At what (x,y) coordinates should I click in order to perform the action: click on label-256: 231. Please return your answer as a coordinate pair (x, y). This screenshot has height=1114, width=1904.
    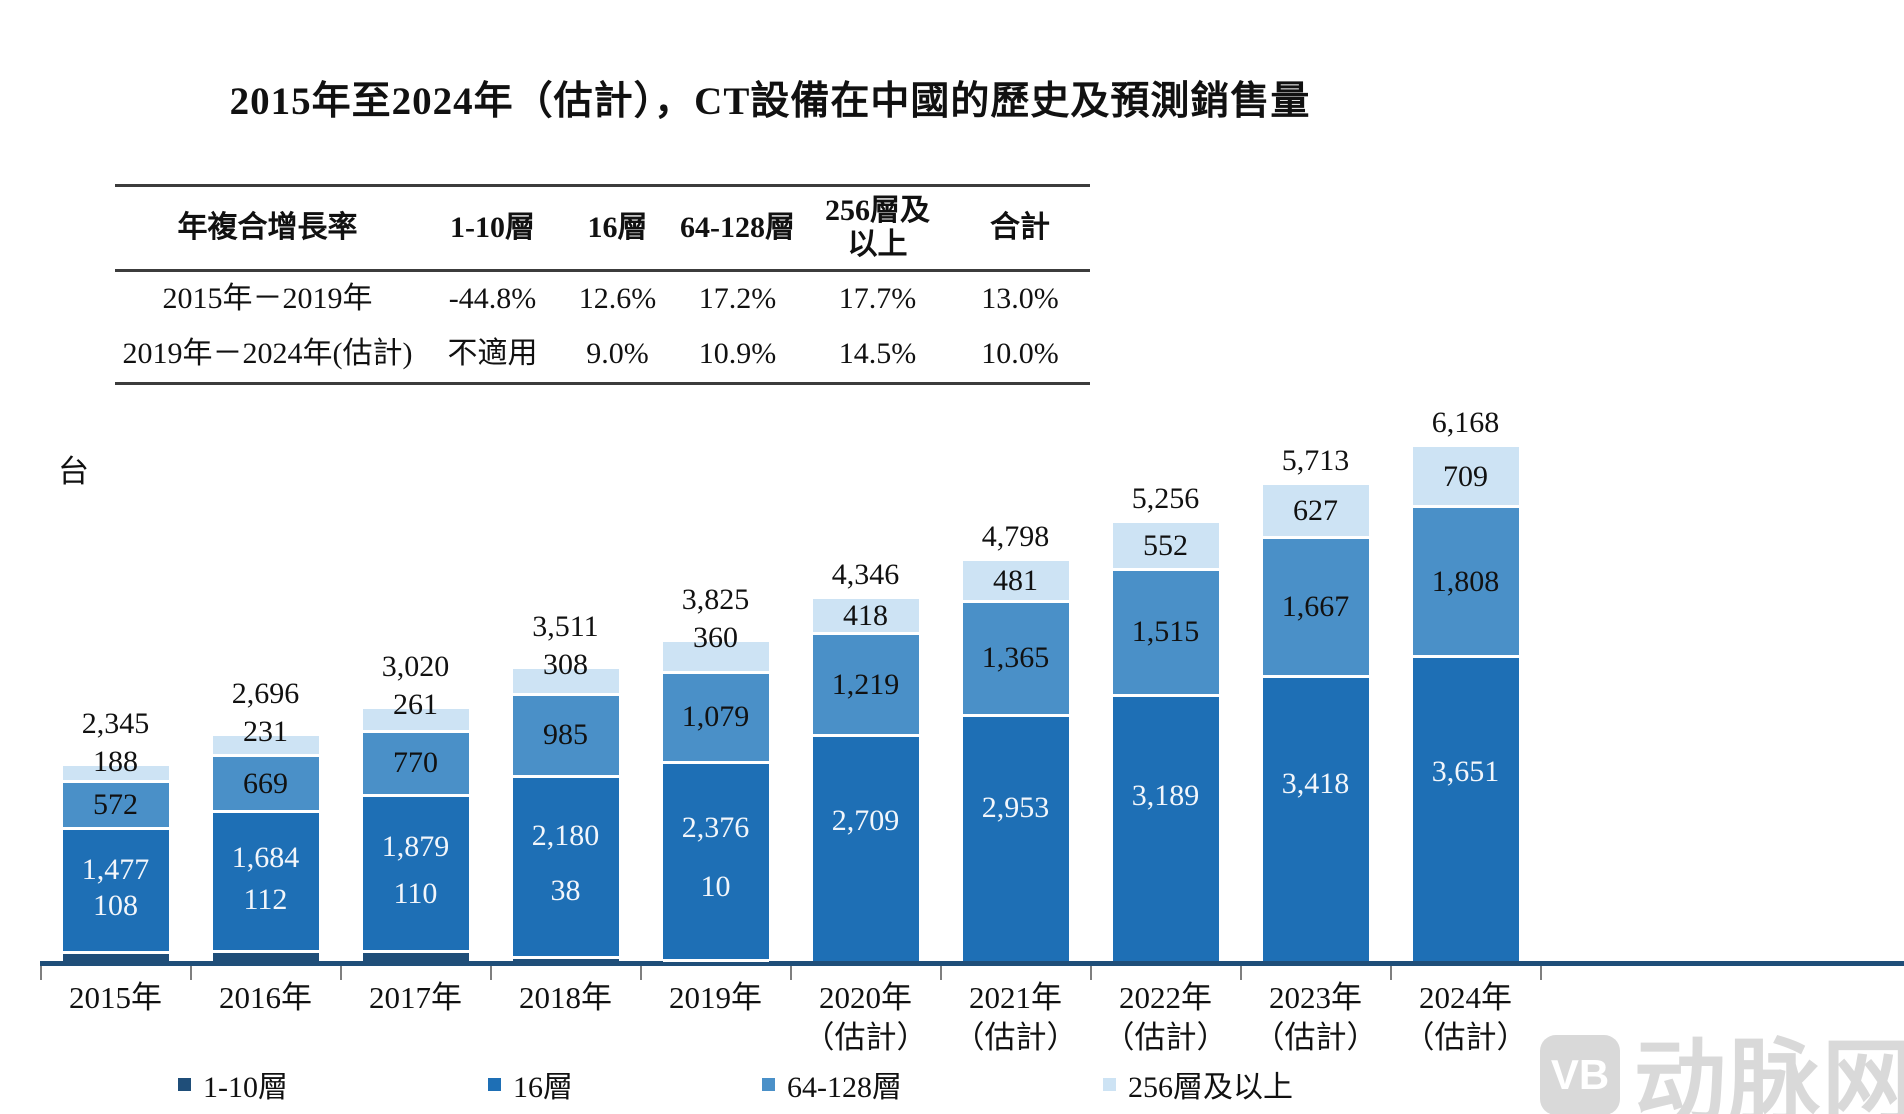
    Looking at the image, I should click on (265, 732).